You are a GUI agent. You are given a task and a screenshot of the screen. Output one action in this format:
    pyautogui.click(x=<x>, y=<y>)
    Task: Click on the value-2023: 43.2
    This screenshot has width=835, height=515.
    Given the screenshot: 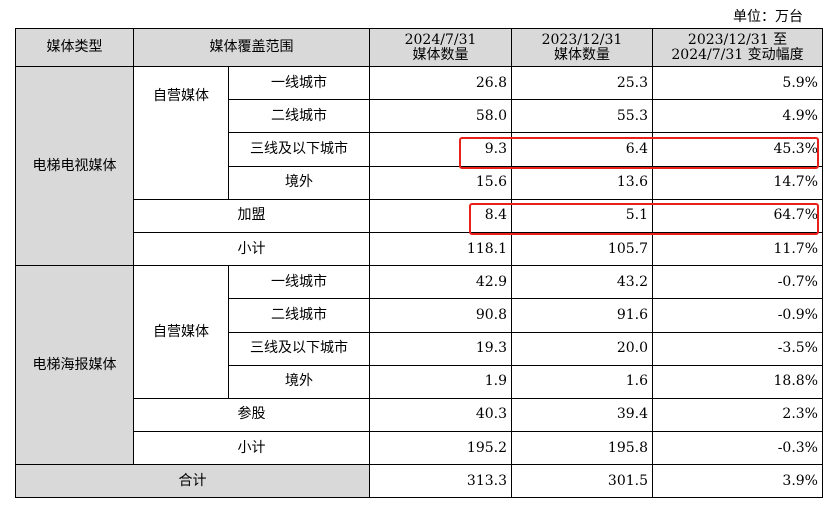 What is the action you would take?
    pyautogui.click(x=582, y=282)
    